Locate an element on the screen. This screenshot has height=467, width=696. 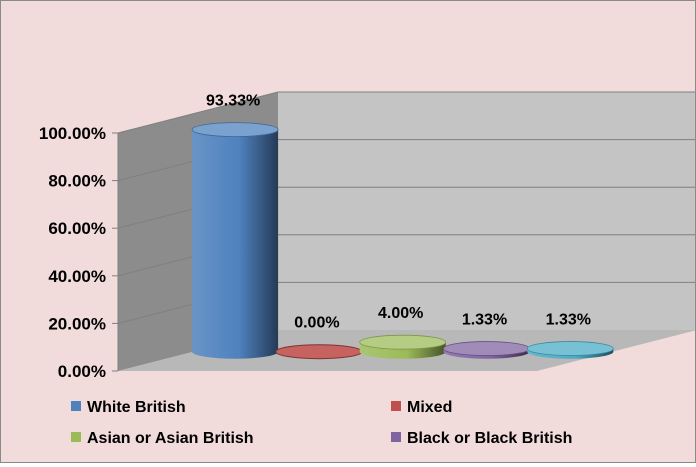
y-tick-label: 80.00% is located at coordinates (77, 181).